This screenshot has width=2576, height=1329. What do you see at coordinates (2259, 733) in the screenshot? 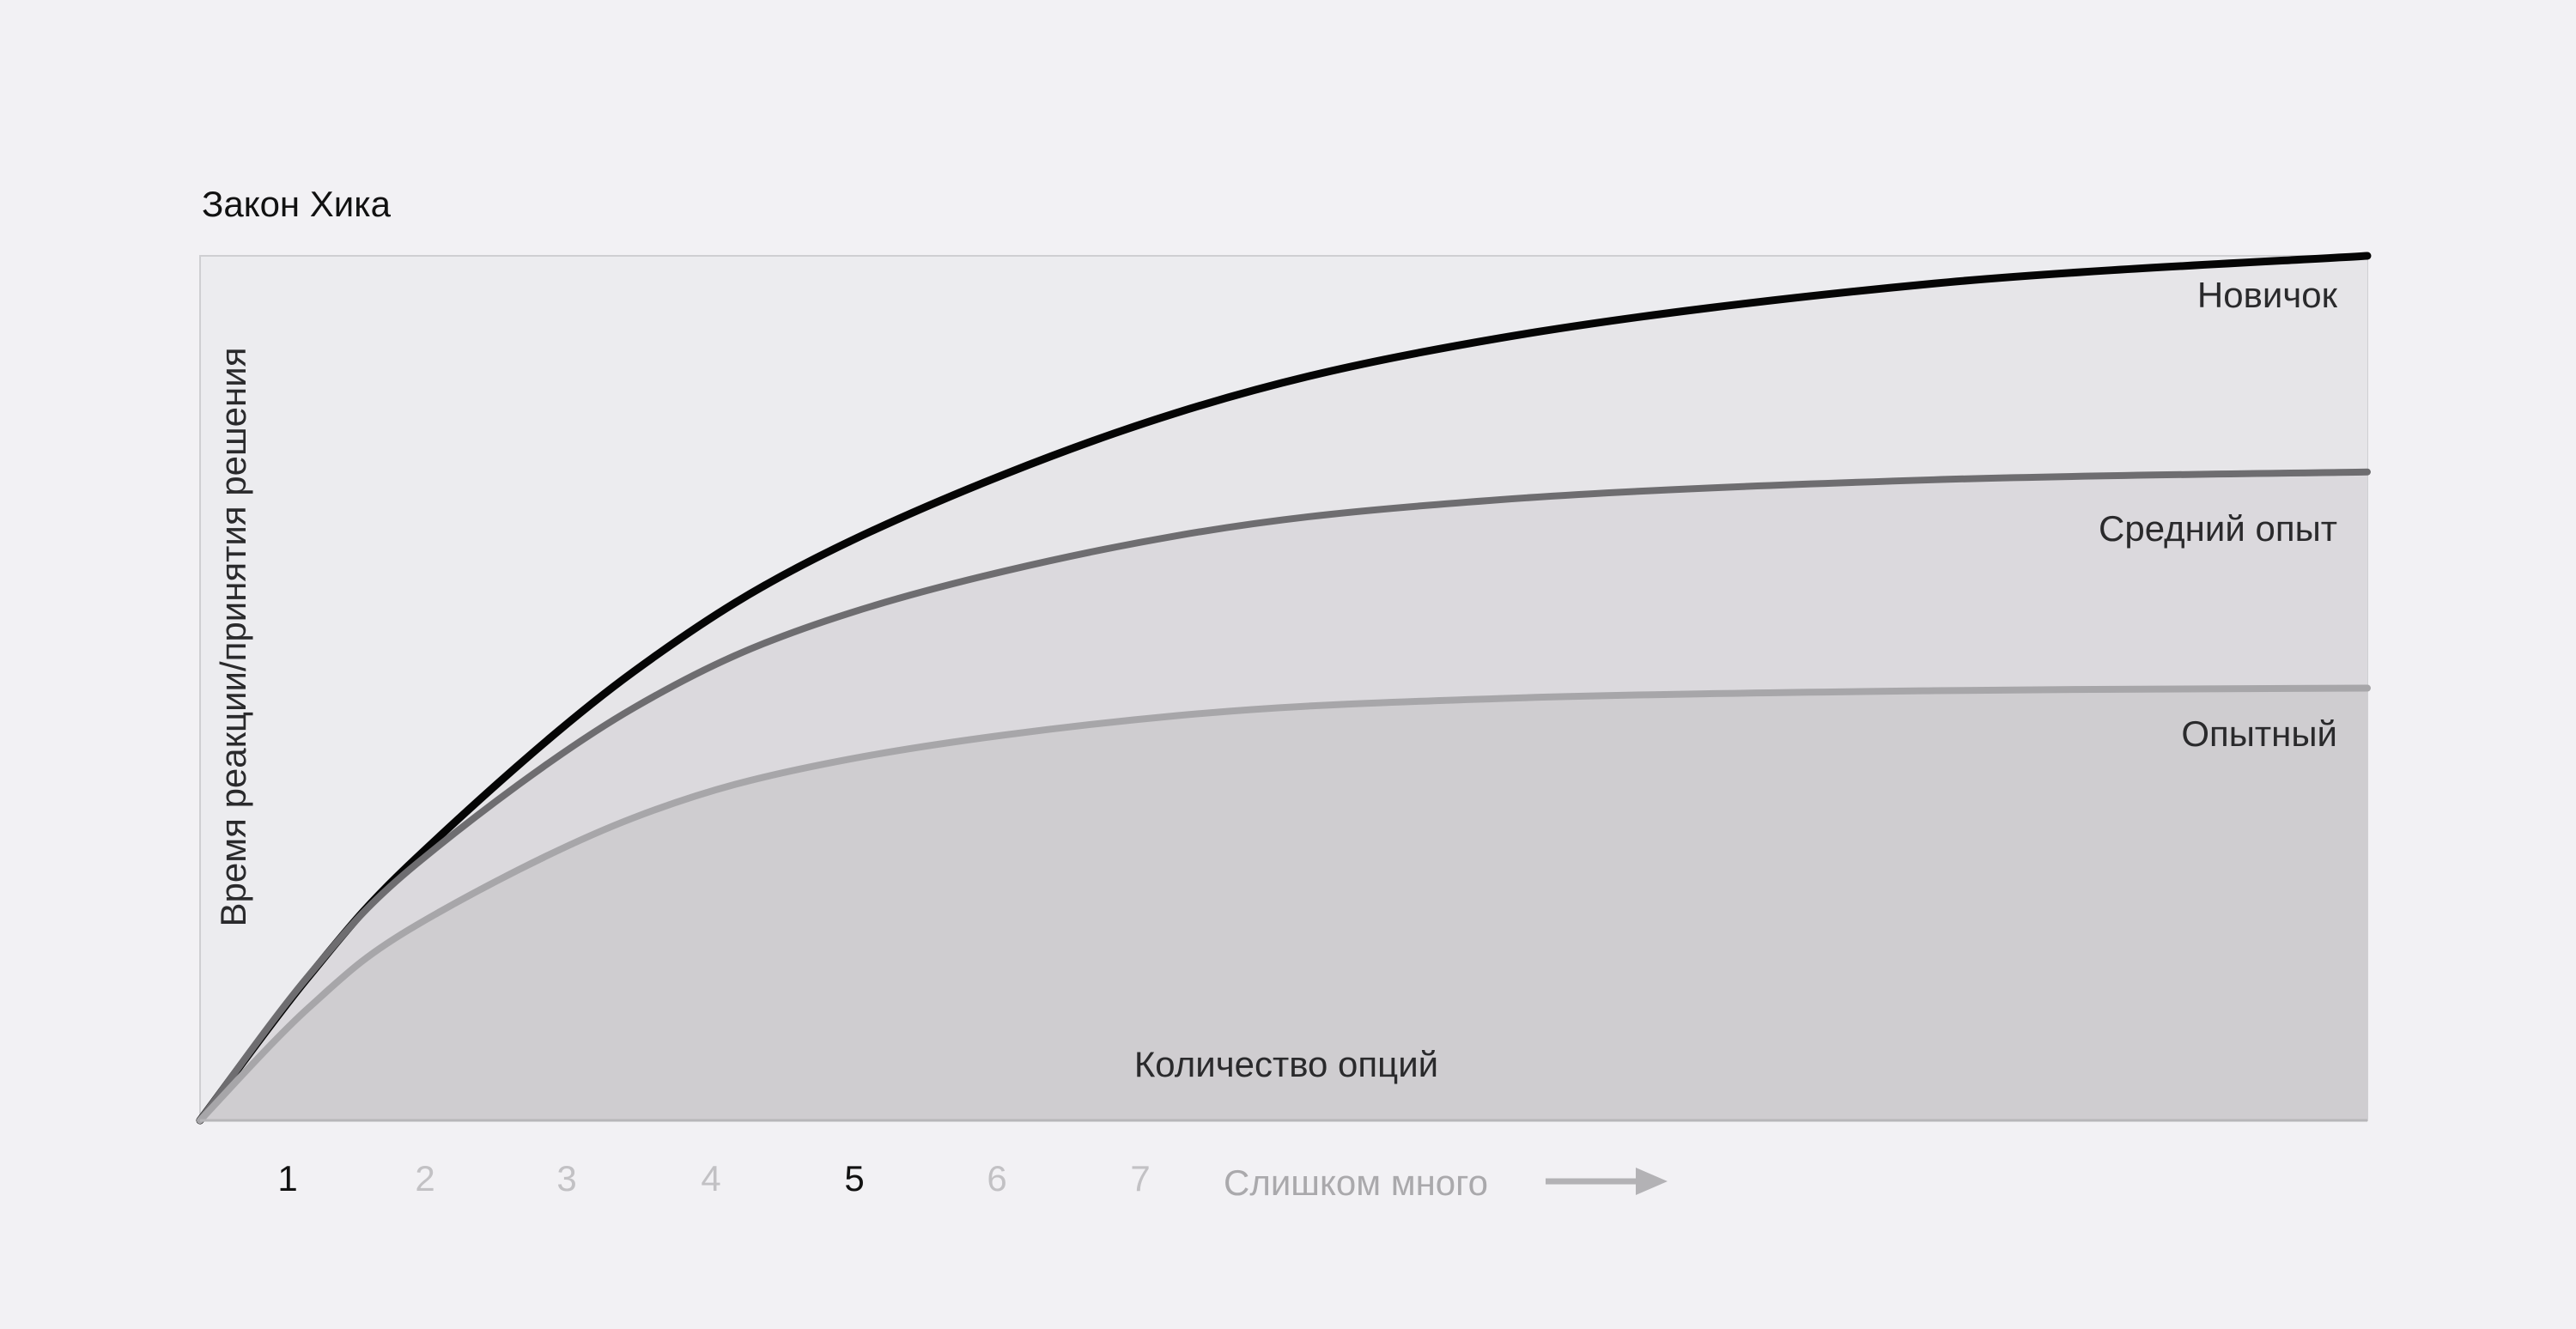
I see `series-label: Опытный` at bounding box center [2259, 733].